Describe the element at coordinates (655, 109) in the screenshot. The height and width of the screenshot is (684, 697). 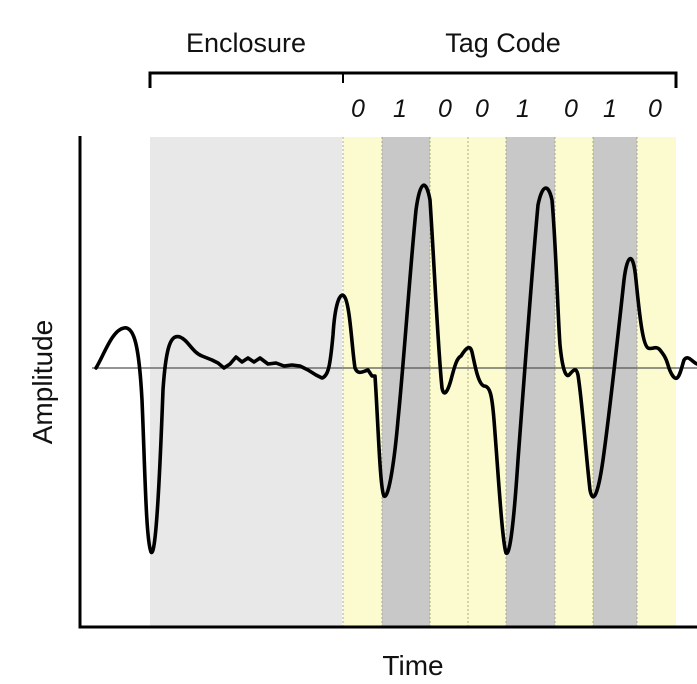
I see `bit-label-8: 0` at that location.